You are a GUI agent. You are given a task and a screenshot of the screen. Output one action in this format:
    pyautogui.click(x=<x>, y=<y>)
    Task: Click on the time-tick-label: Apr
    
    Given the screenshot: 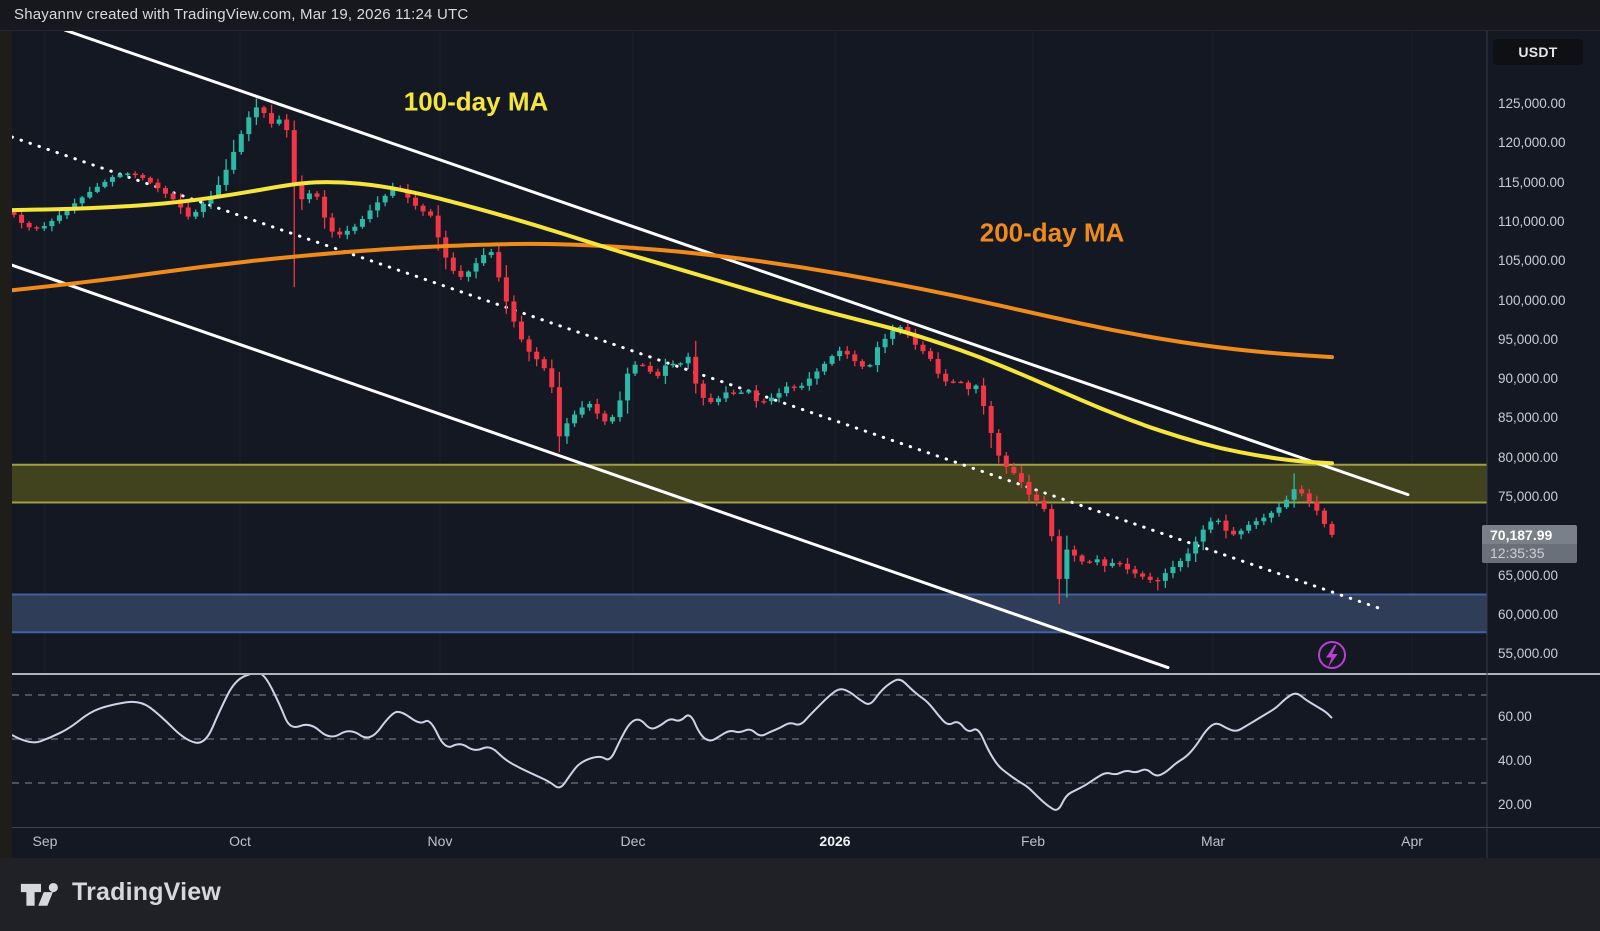 What is the action you would take?
    pyautogui.click(x=1412, y=841)
    